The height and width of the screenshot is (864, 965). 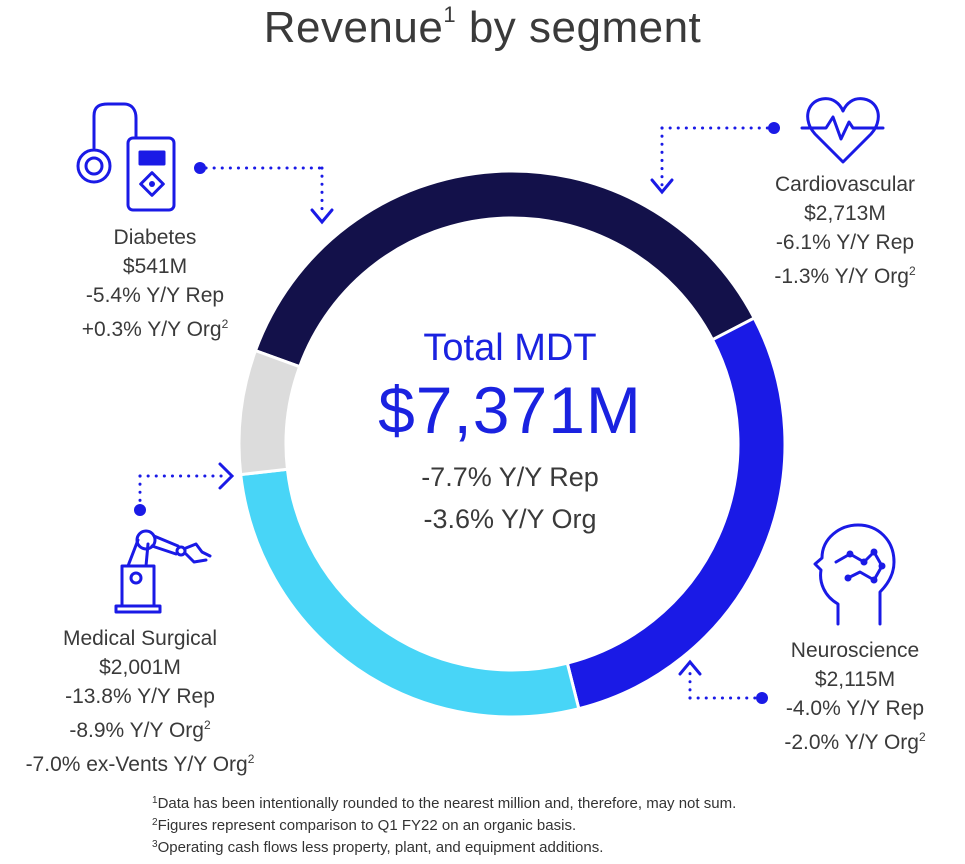 What do you see at coordinates (155, 329) in the screenshot?
I see `diabetes-org: +0.3% Y/Y Org2` at bounding box center [155, 329].